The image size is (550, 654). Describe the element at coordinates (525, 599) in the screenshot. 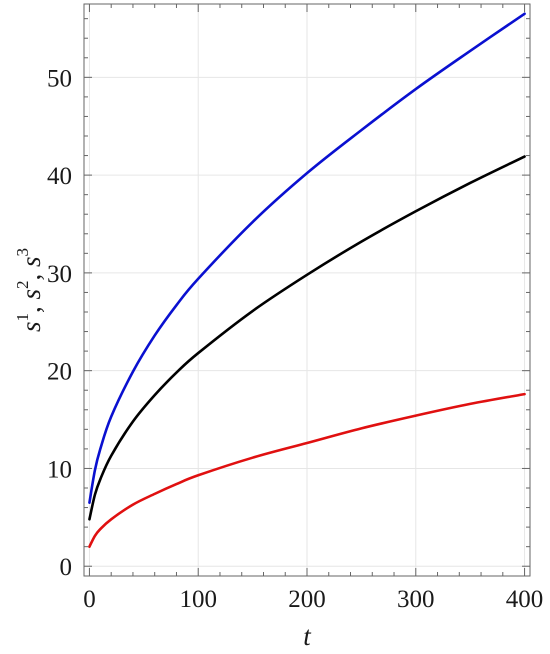

I see `x-tick-label: 400` at that location.